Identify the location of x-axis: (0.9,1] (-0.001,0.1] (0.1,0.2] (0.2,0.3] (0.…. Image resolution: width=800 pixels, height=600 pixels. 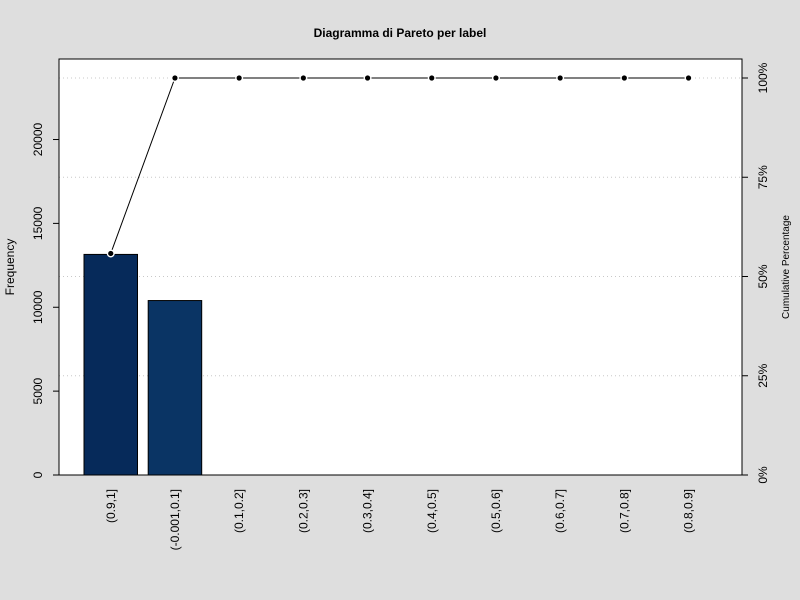
(400, 519).